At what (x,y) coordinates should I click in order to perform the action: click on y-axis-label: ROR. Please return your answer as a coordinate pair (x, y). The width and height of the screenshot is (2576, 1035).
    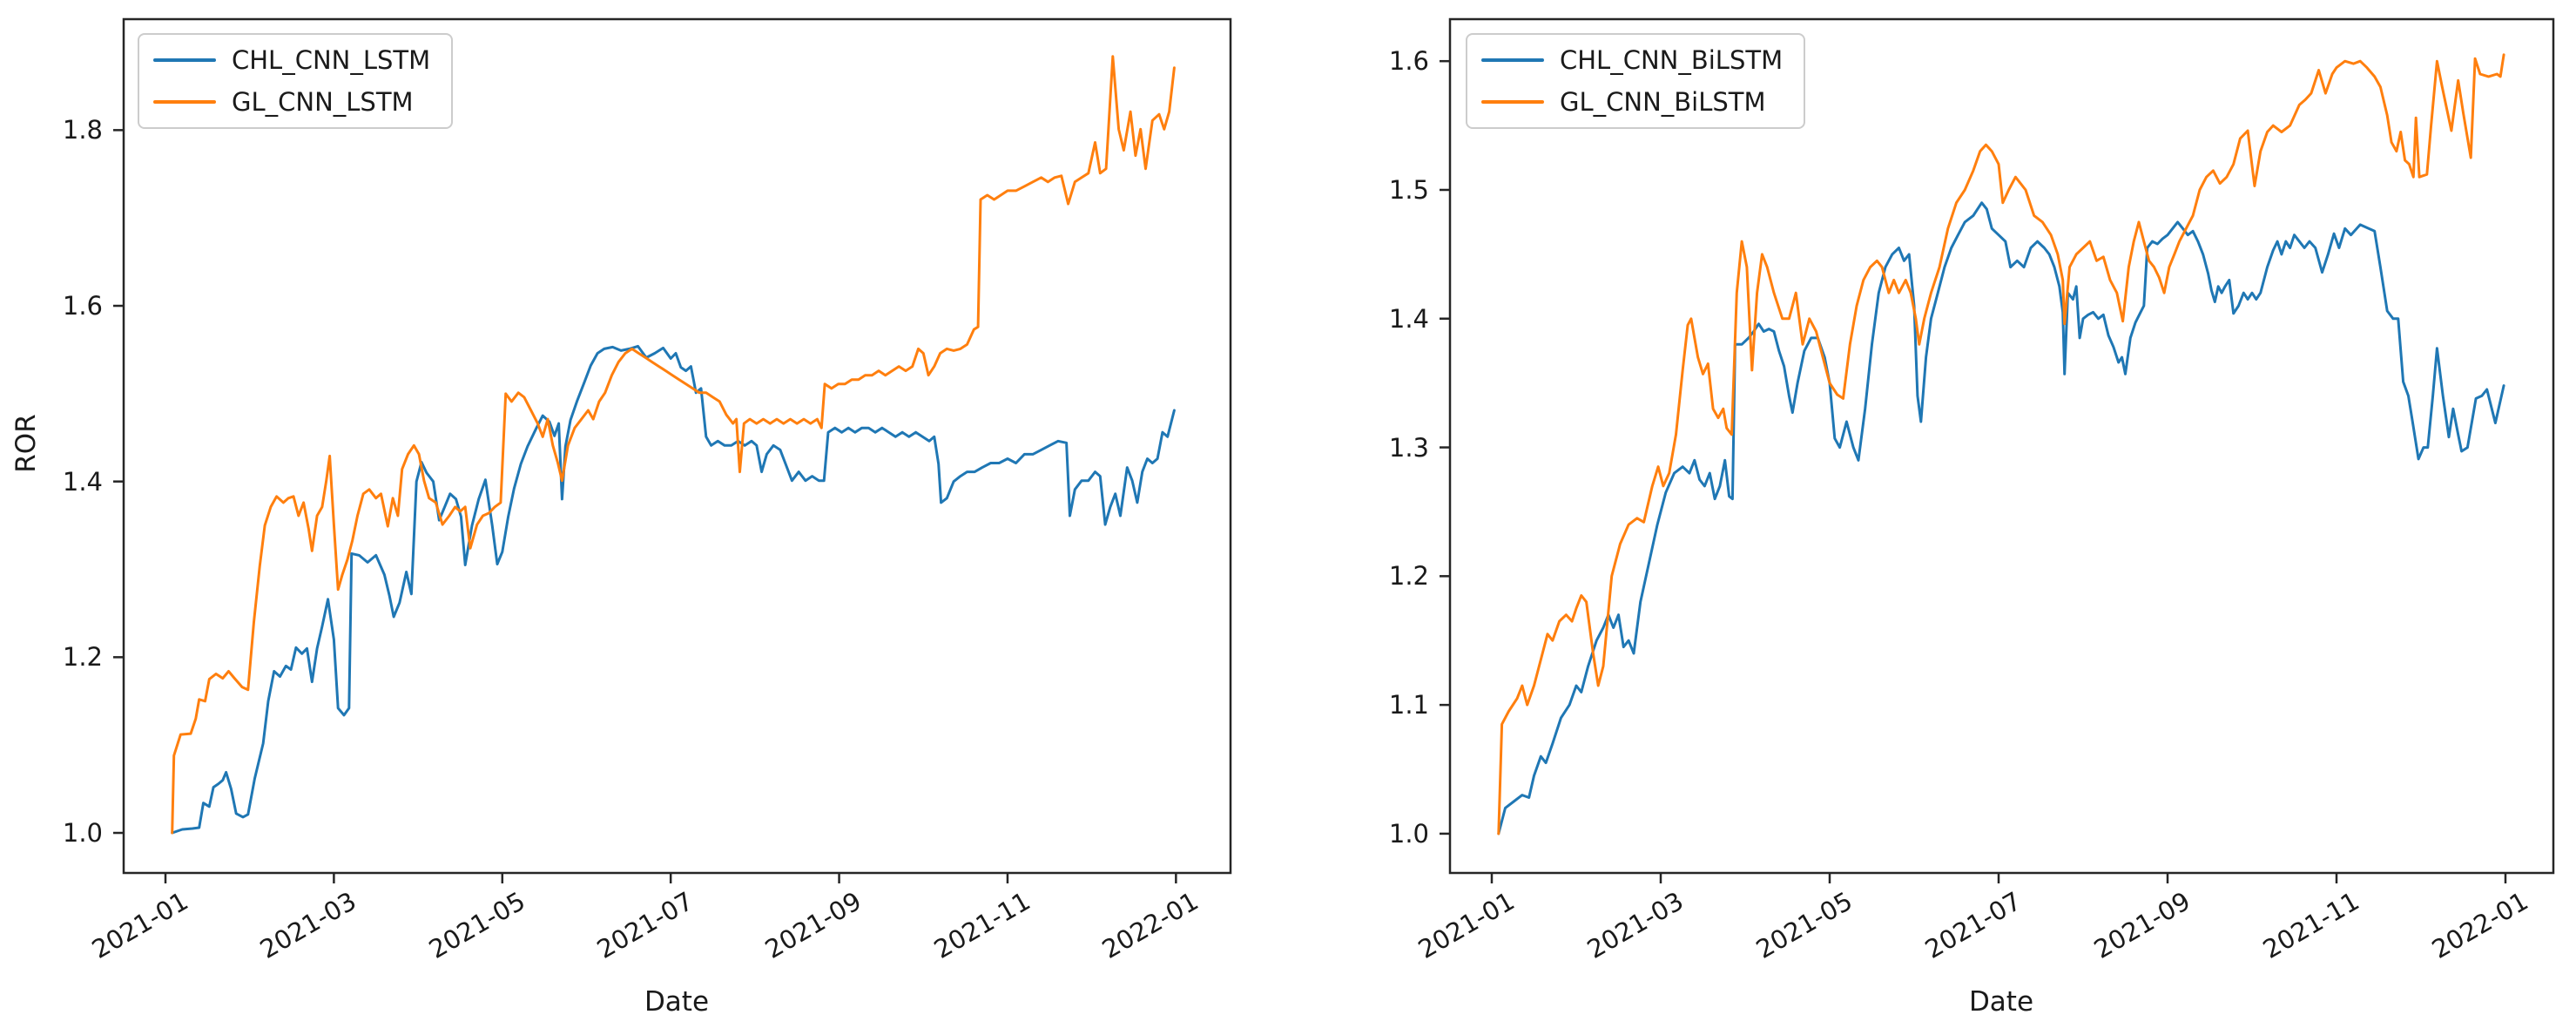
    Looking at the image, I should click on (26, 443).